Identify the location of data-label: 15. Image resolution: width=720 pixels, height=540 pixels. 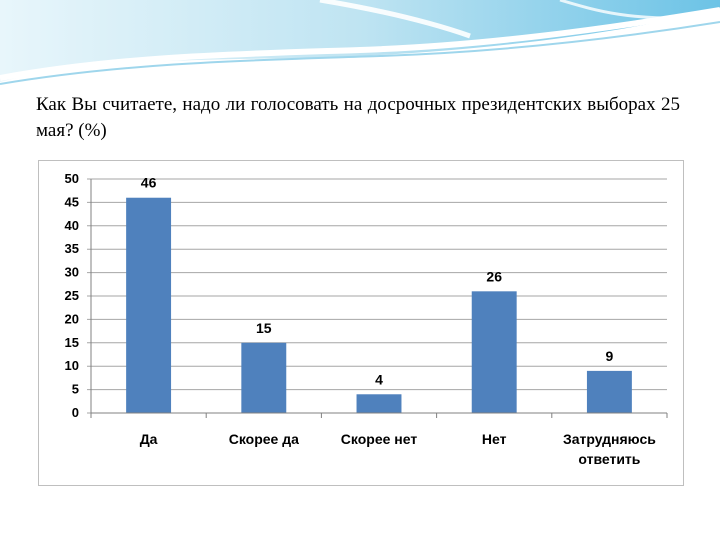
(264, 328).